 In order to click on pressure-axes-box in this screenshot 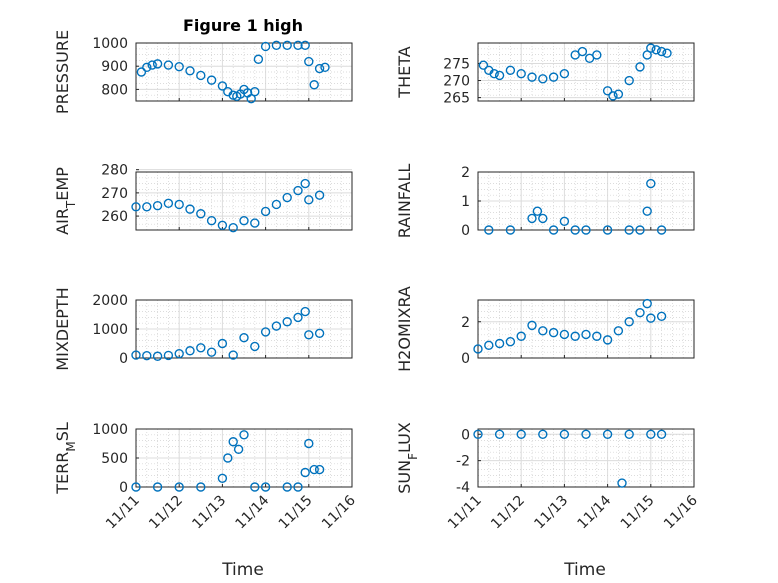, I will do `click(244, 72)`.